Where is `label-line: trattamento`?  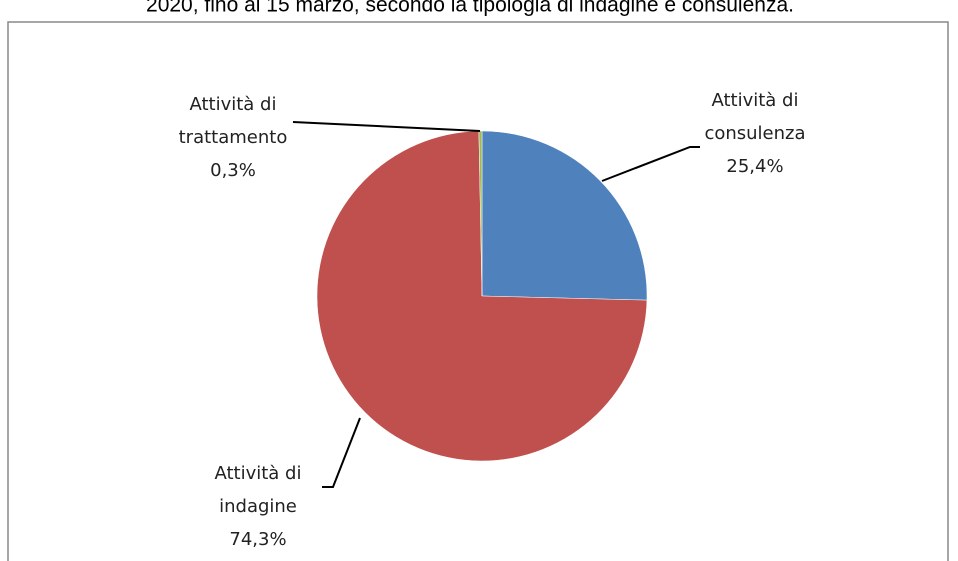
label-line: trattamento is located at coordinates (233, 137).